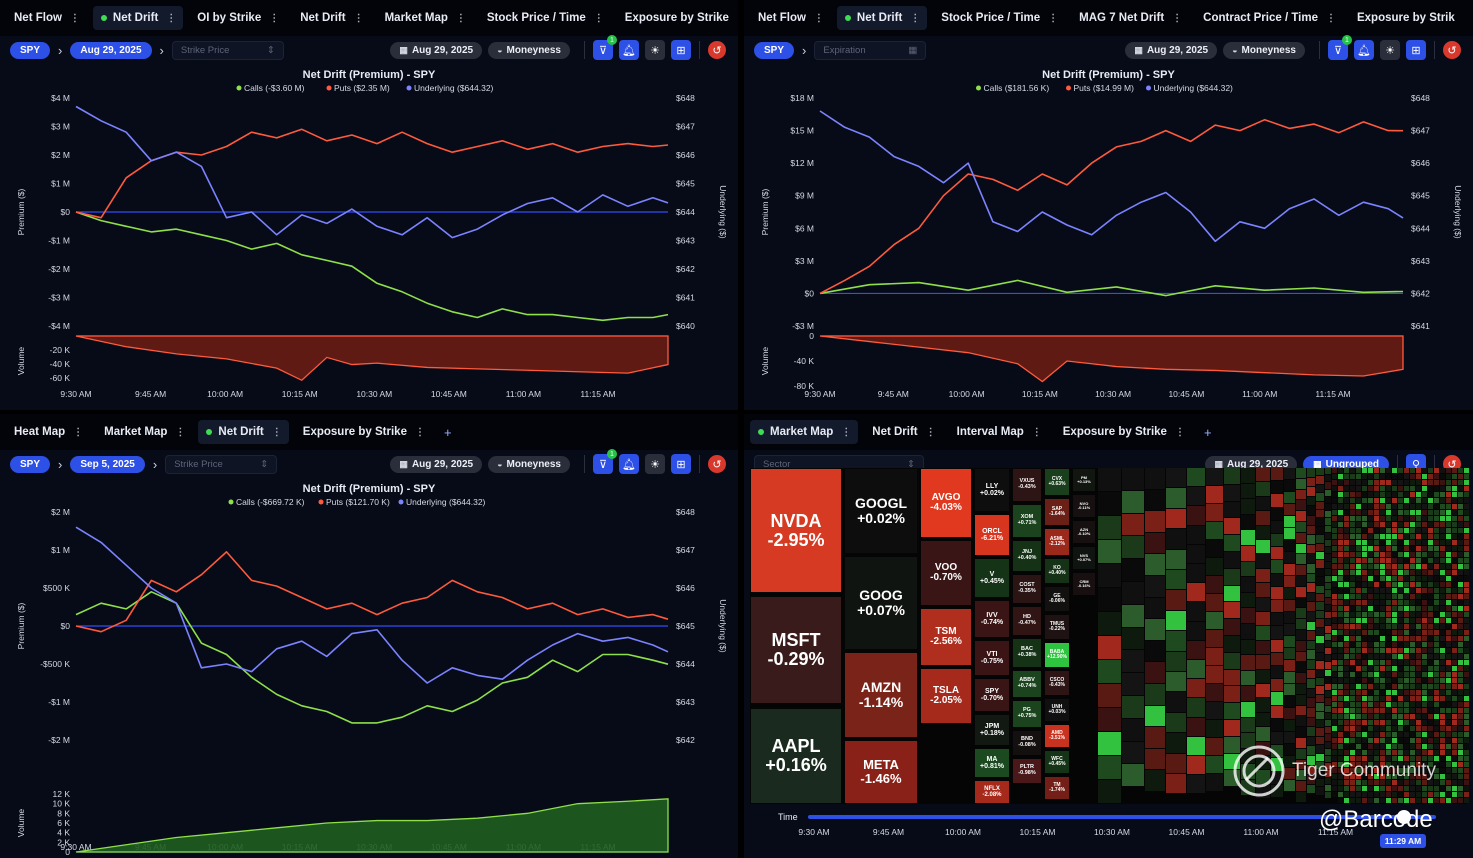 Image resolution: width=1473 pixels, height=858 pixels. Describe the element at coordinates (1057, 542) in the screenshot. I see `treemap-tile-asml: ASML -2.12%` at that location.